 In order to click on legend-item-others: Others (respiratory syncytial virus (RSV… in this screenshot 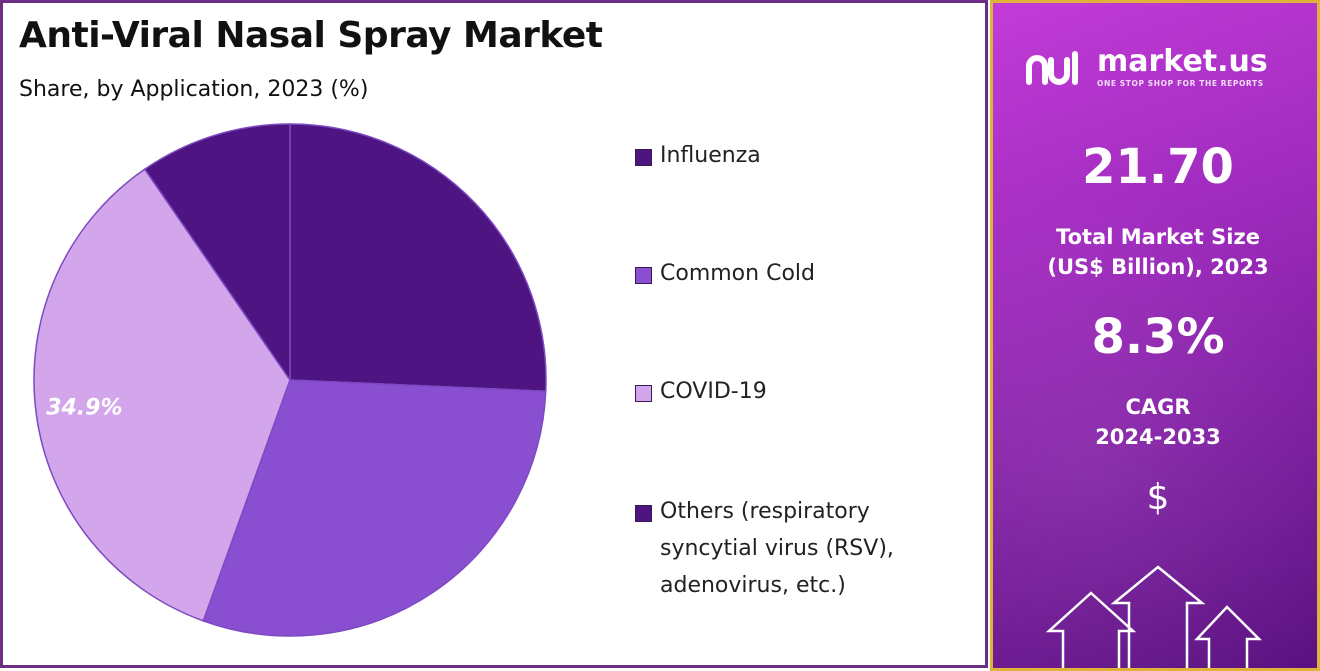, I will do `click(787, 551)`.